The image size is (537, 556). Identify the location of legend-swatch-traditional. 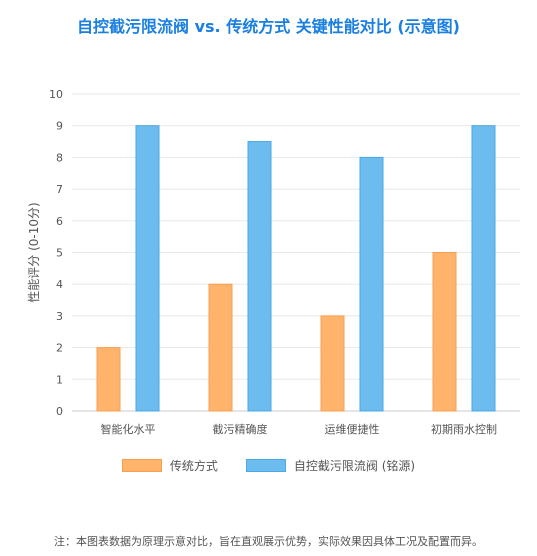
(141, 465).